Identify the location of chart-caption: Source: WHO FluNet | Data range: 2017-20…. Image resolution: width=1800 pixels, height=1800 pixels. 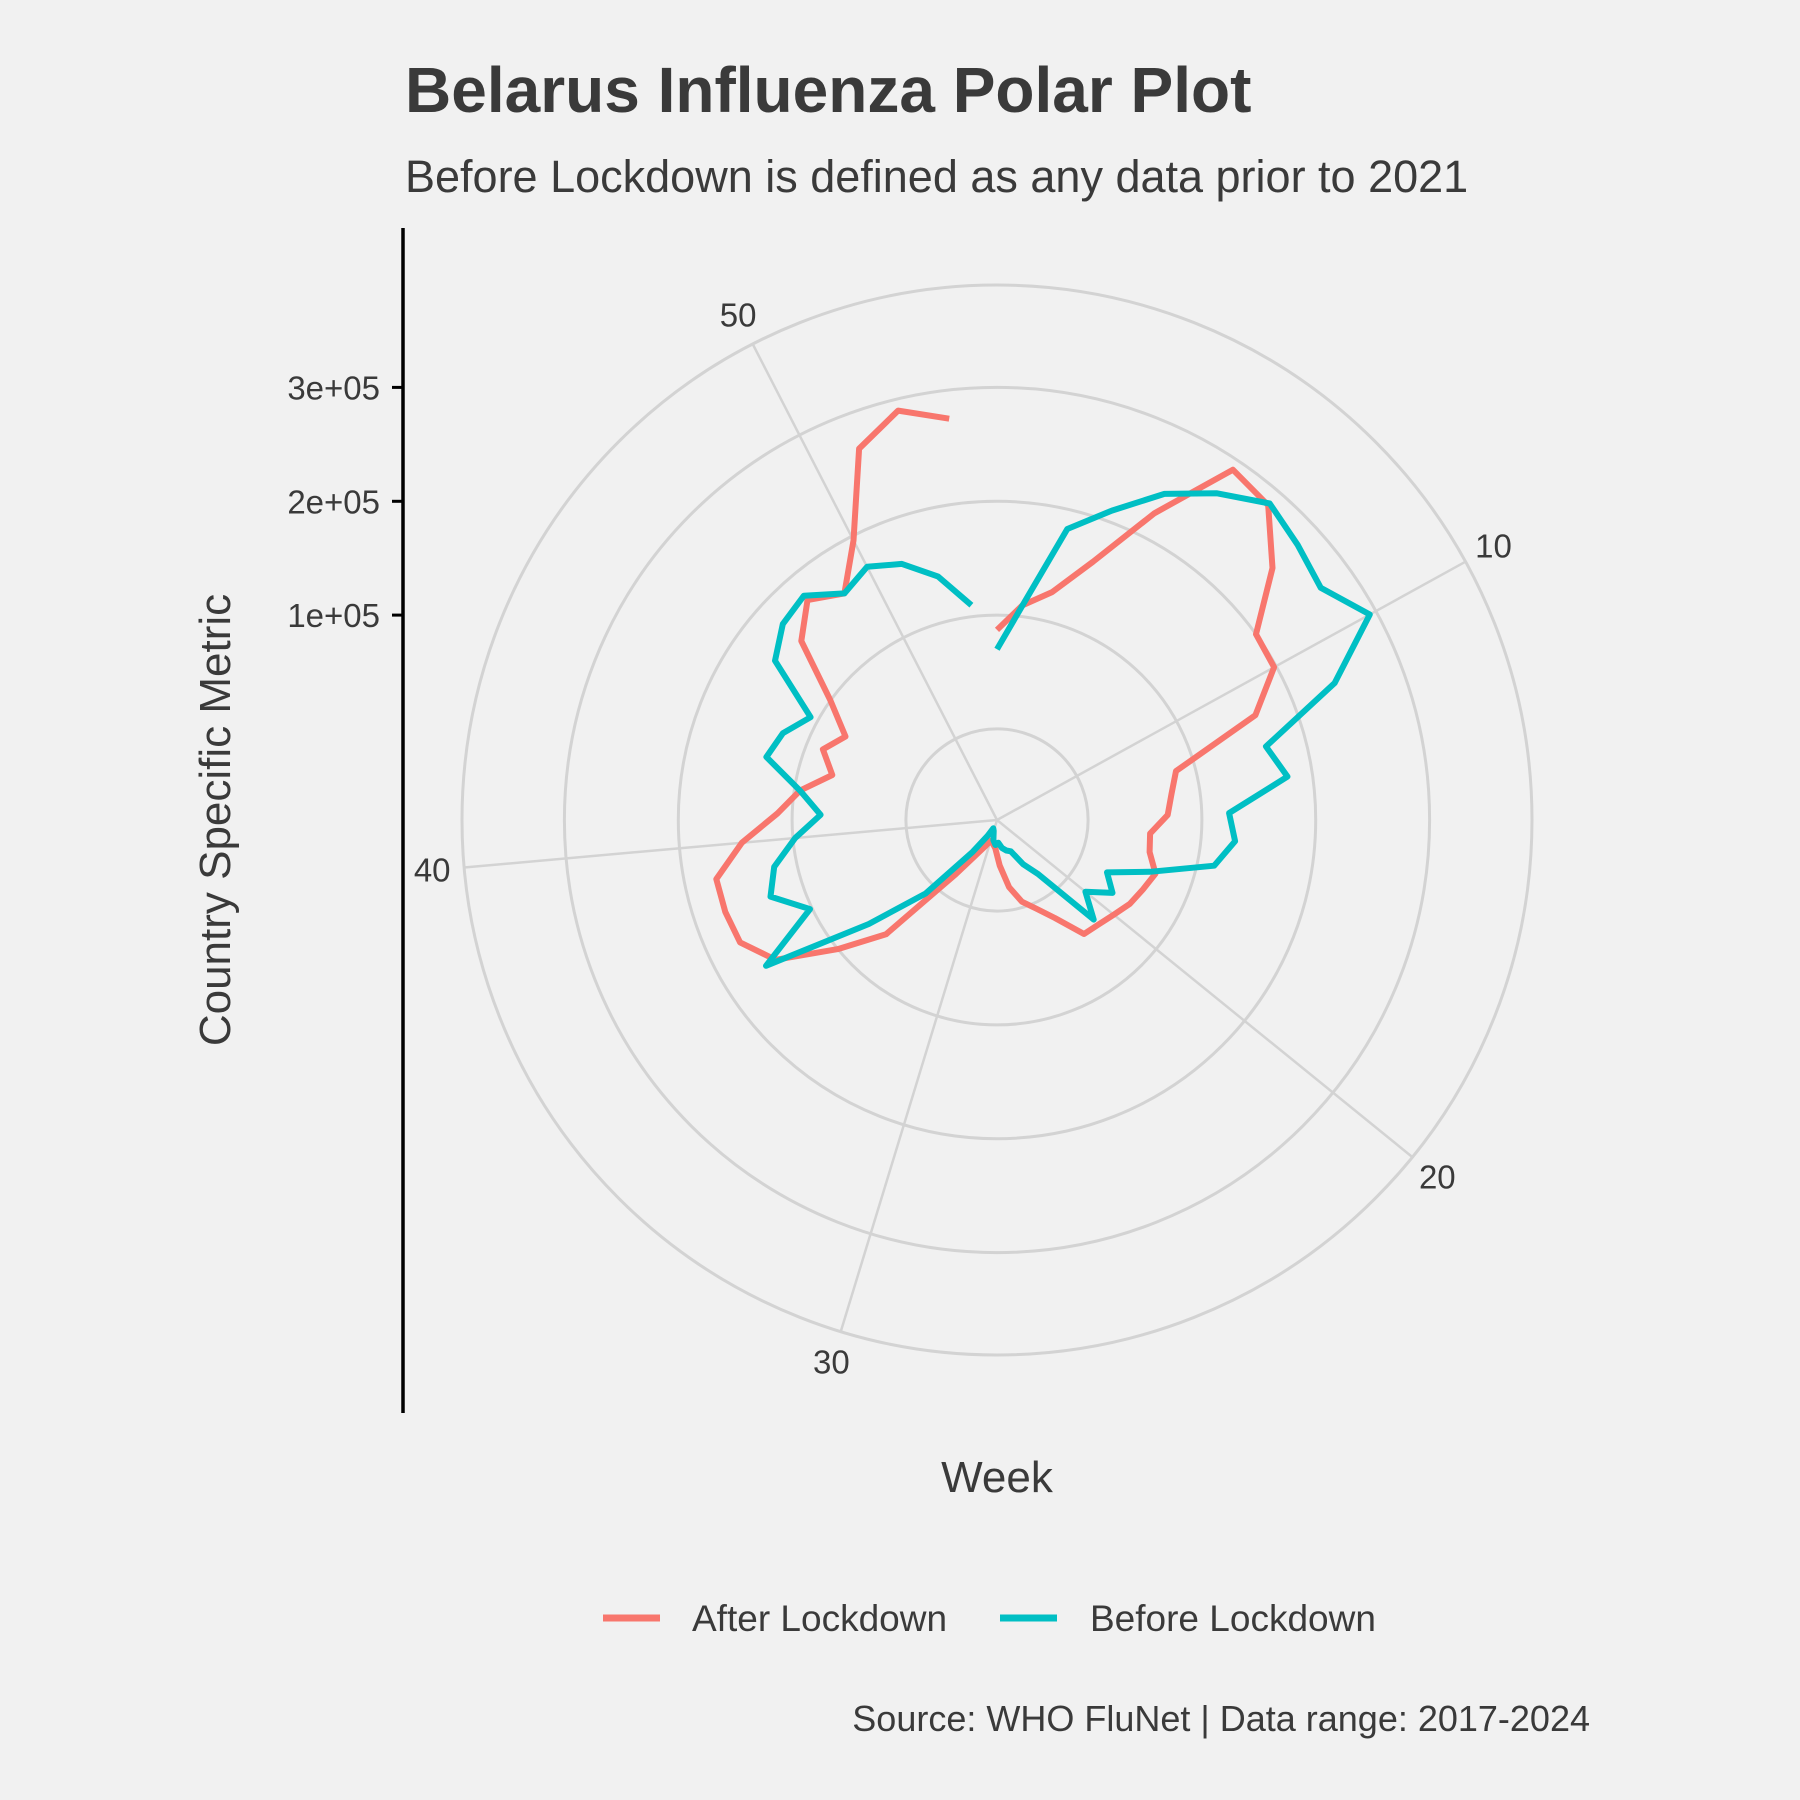
(1221, 1718).